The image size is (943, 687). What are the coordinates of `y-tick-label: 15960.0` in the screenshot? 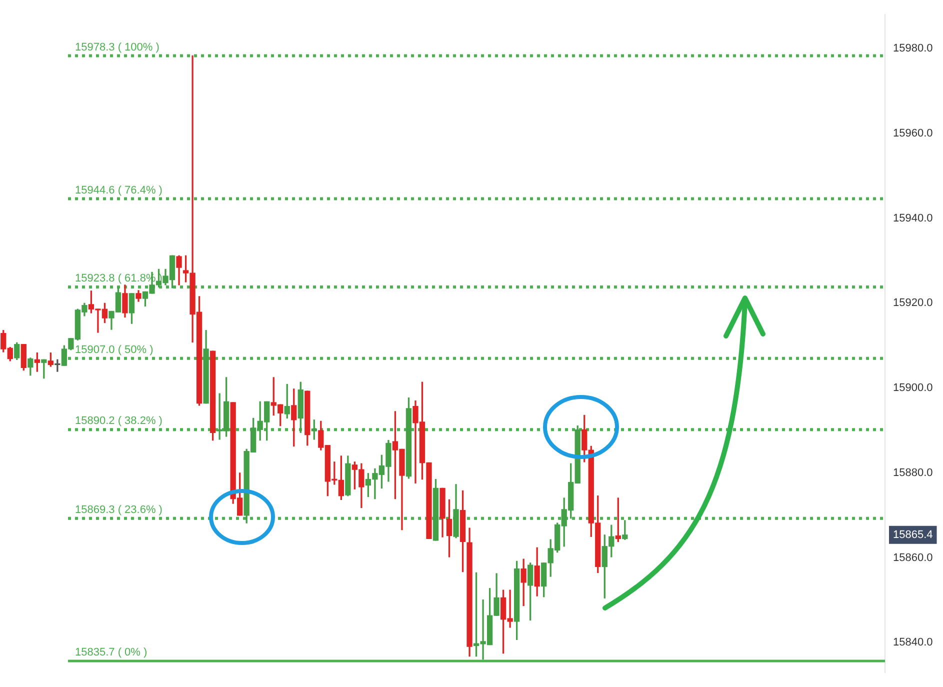 It's located at (913, 133).